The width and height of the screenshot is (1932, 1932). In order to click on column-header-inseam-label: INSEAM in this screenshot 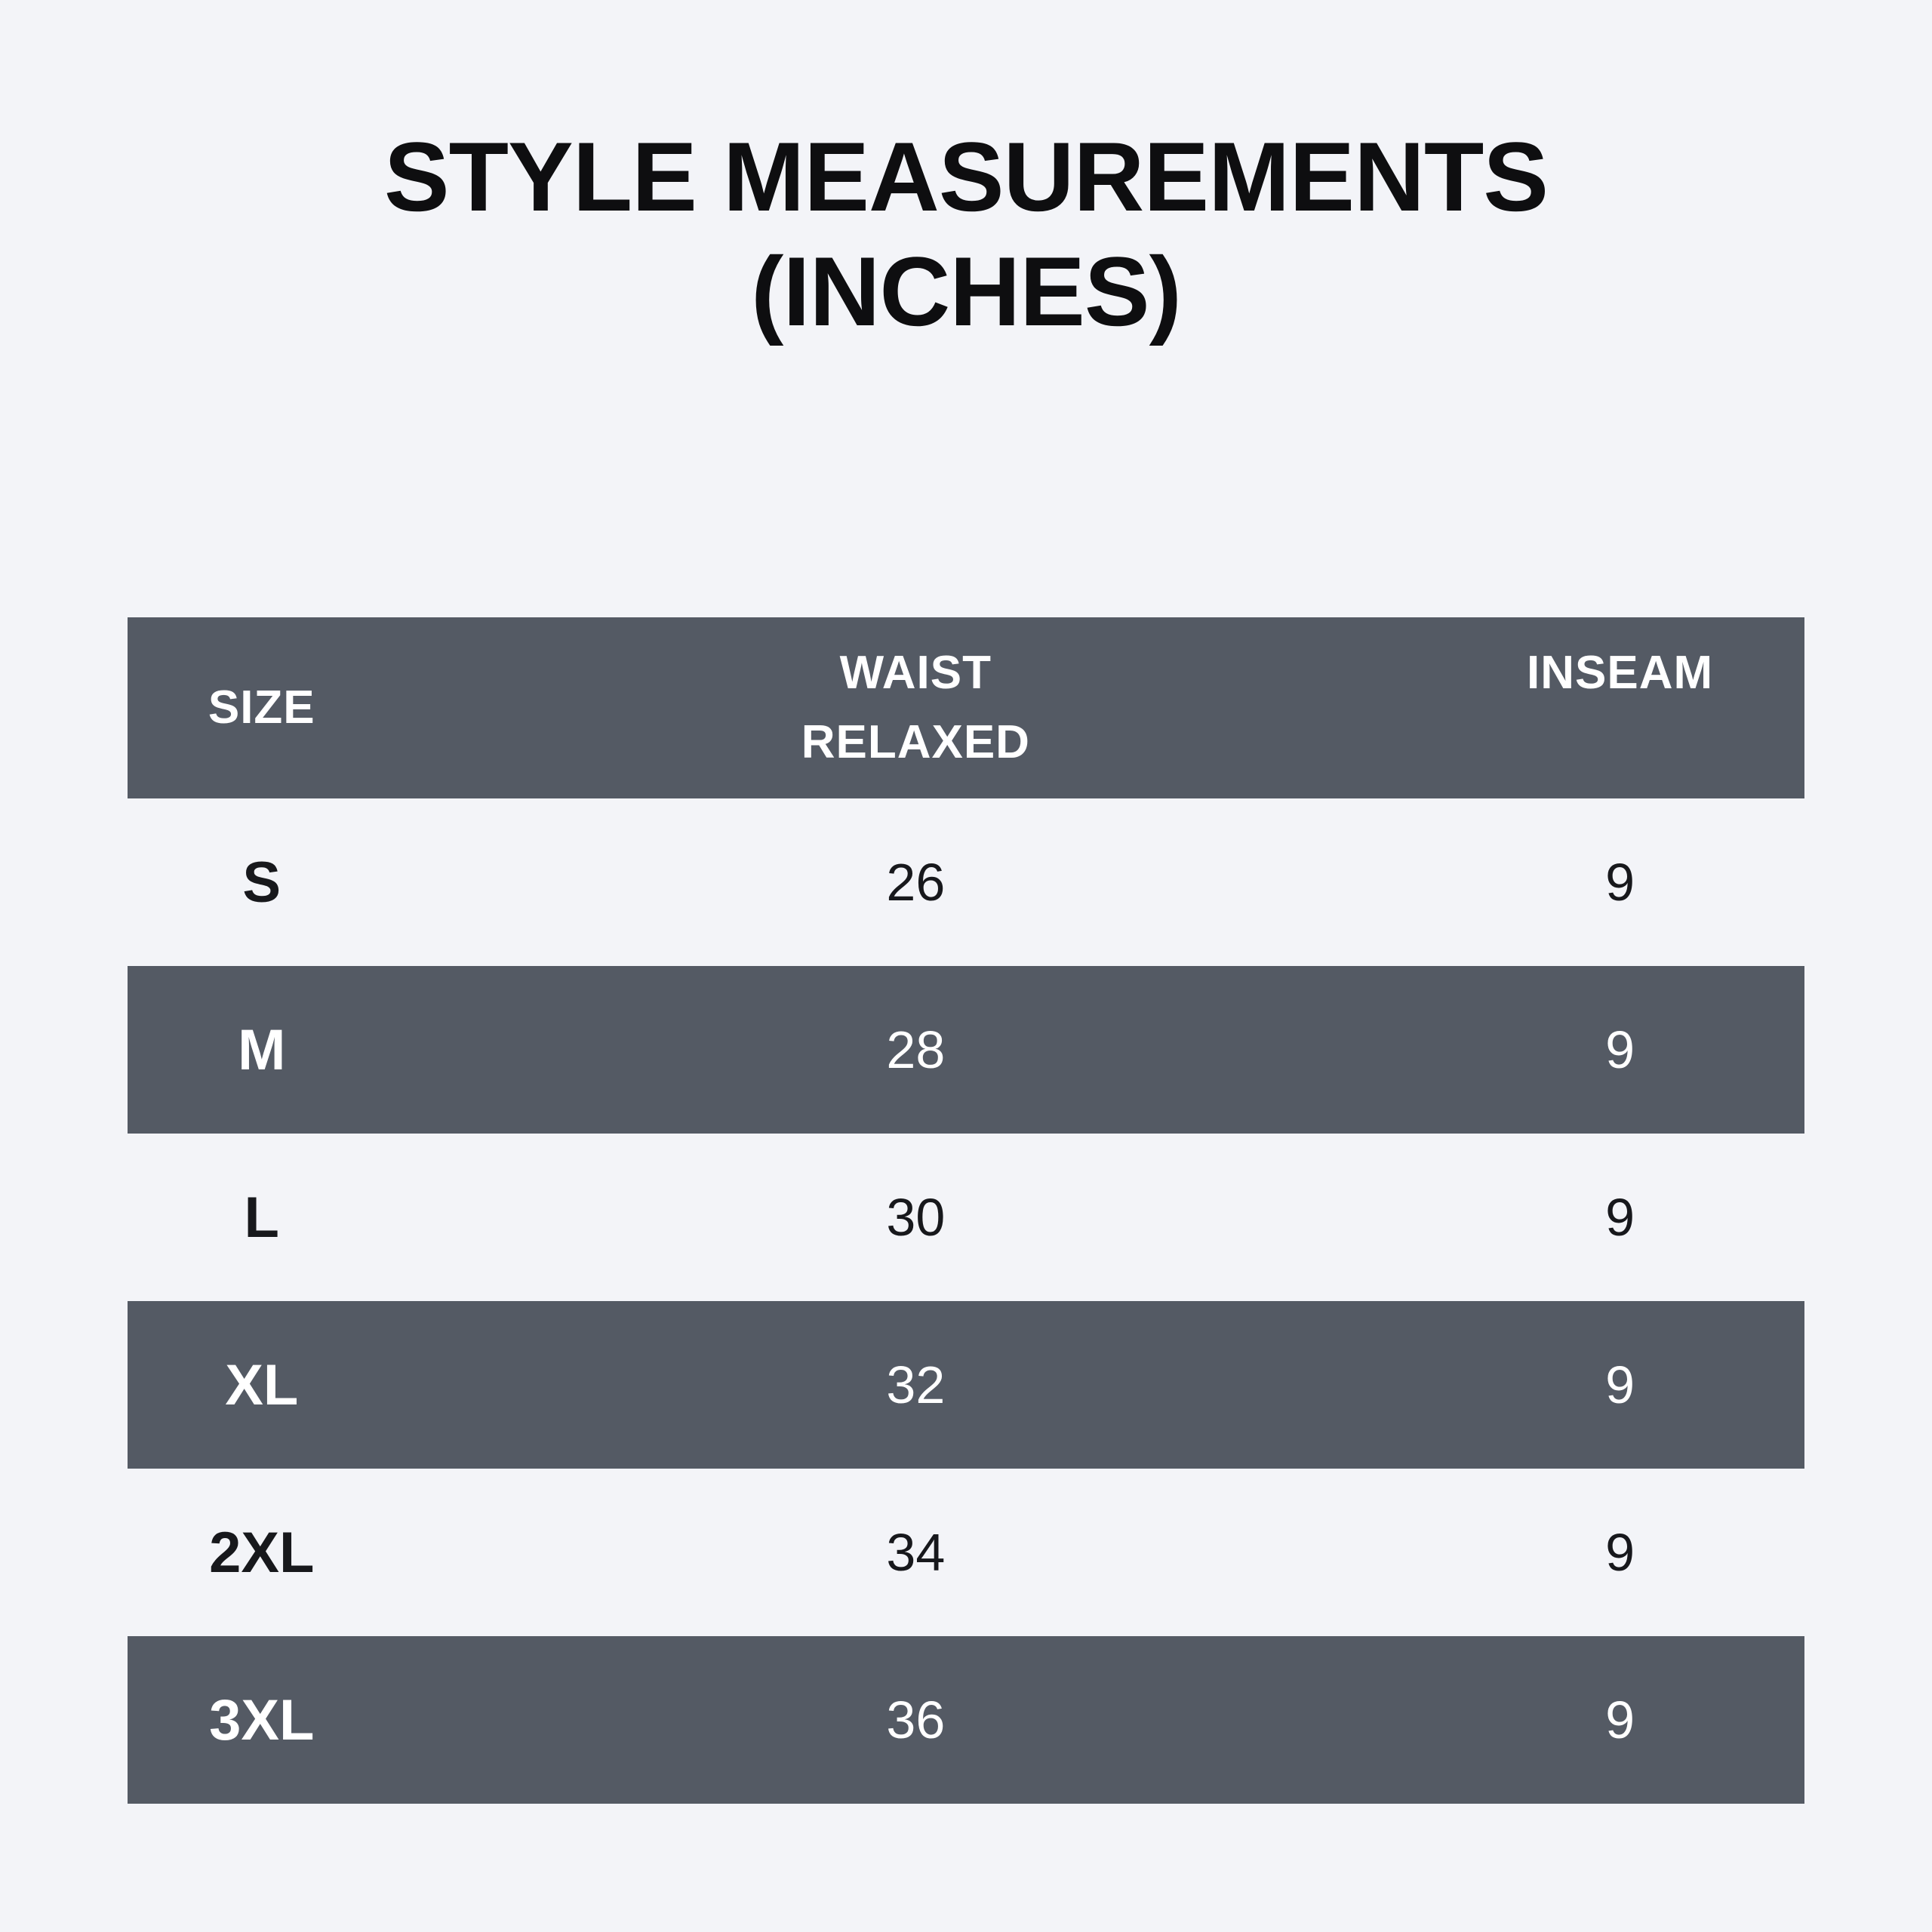, I will do `click(1620, 673)`.